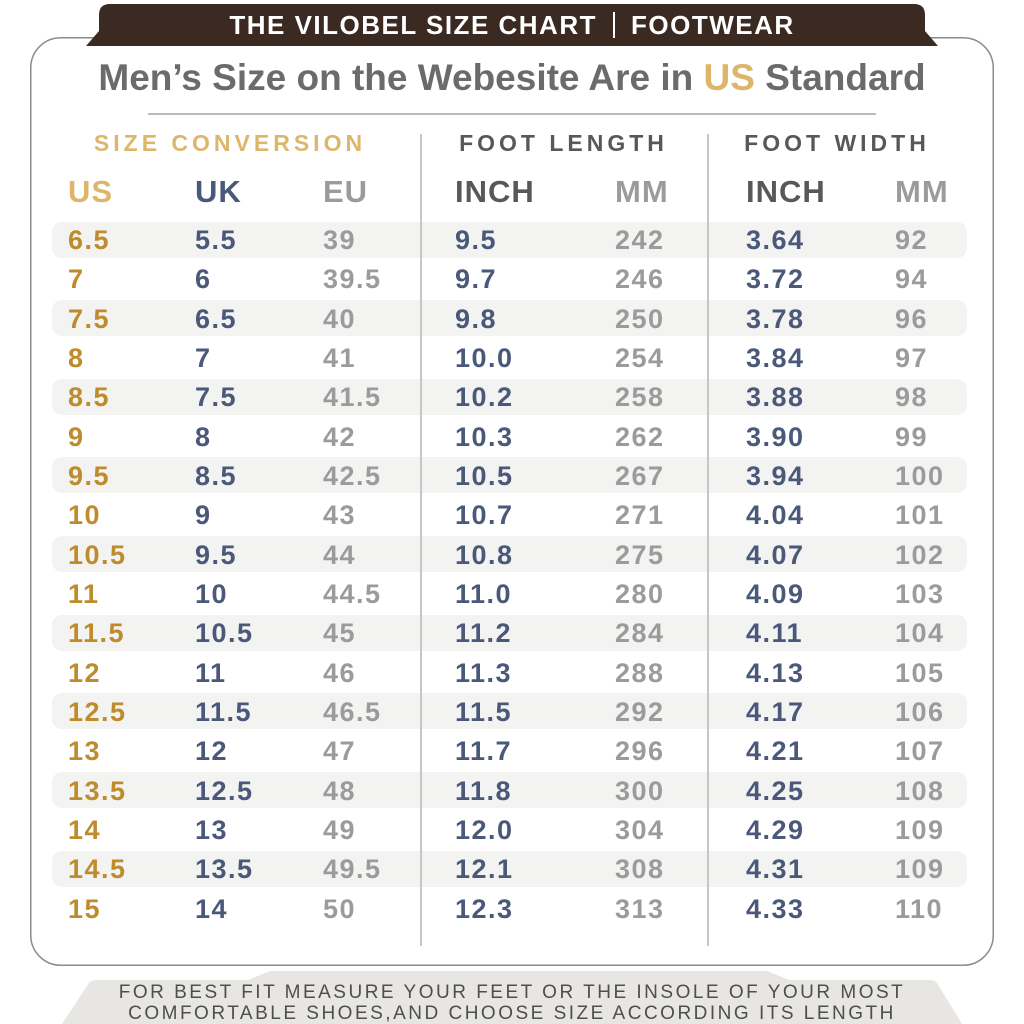  I want to click on cell-us: 9, so click(76, 436).